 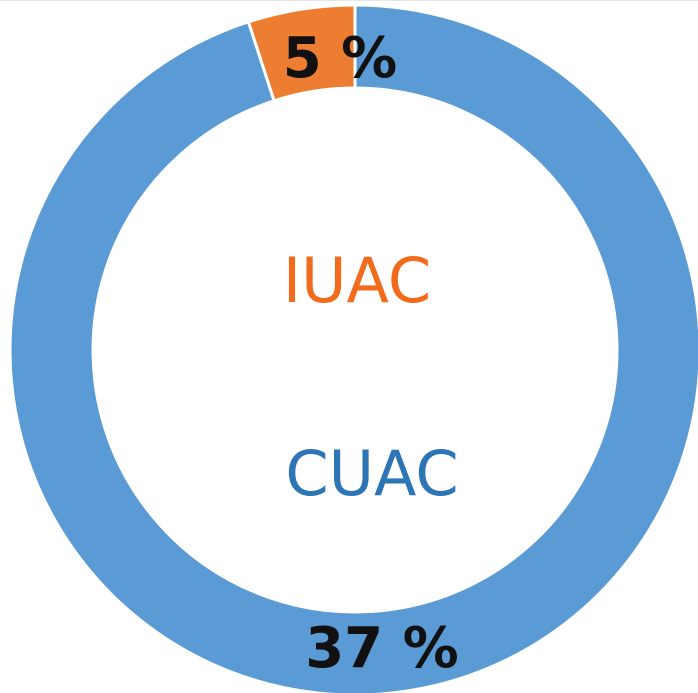 I want to click on data-label: 5 %, so click(x=340, y=58).